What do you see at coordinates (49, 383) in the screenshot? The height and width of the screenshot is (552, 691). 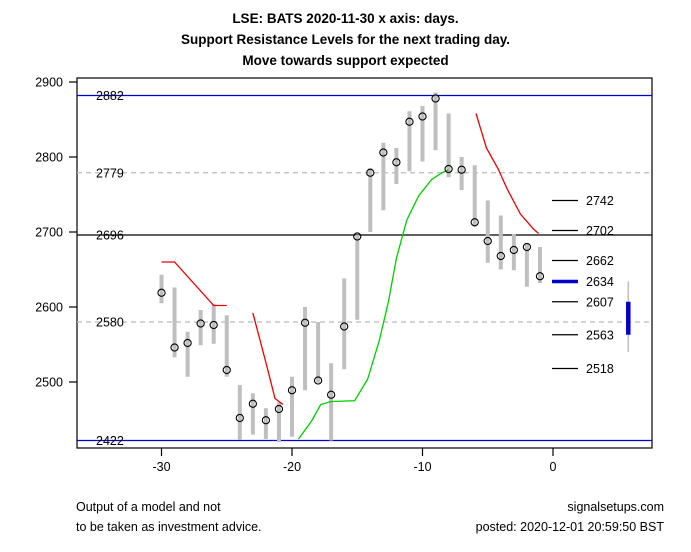 I see `y-tick-label: 2500` at bounding box center [49, 383].